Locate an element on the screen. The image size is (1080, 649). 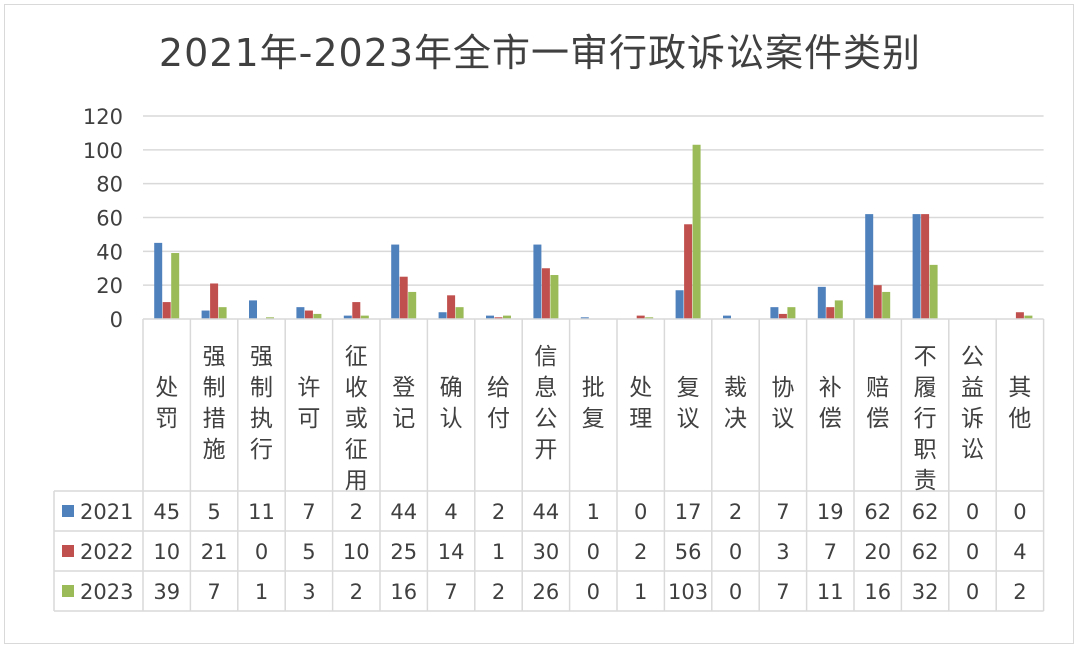
chart-title: 2021年-2023年全市一审行政诉讼案件类别 is located at coordinates (540, 53).